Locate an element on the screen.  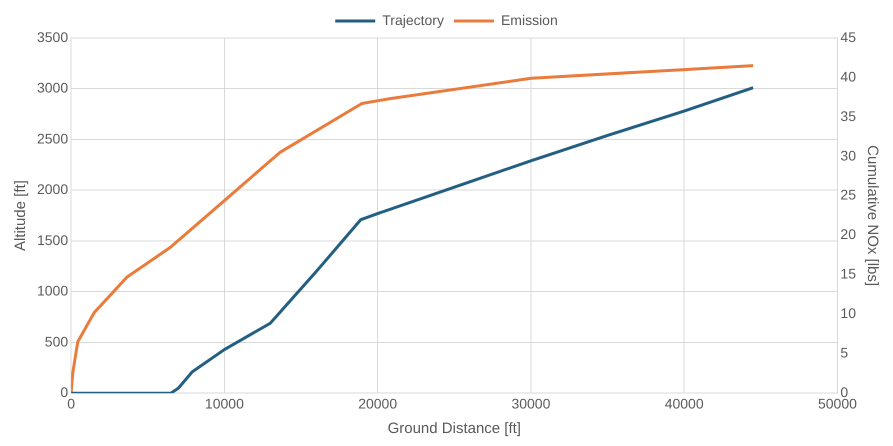
y-tick-label: 1500 is located at coordinates (52, 240).